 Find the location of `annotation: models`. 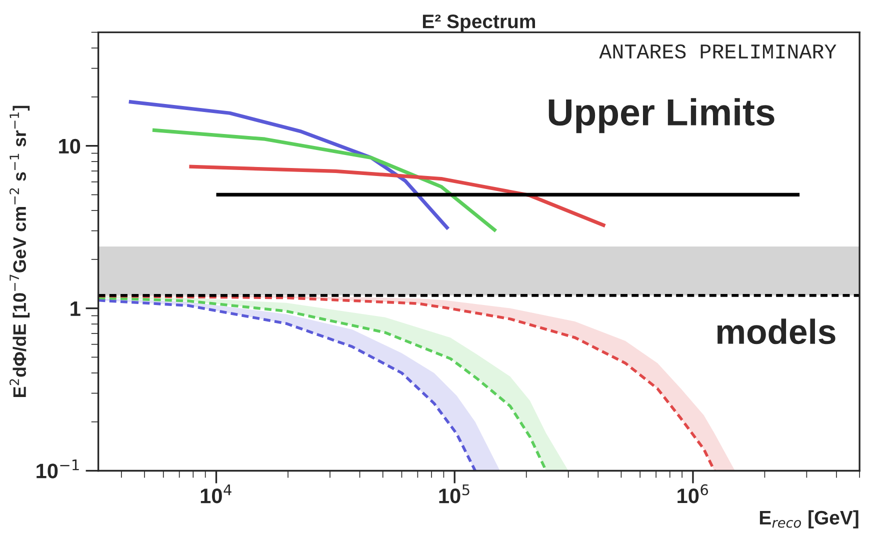

annotation: models is located at coordinates (776, 331).